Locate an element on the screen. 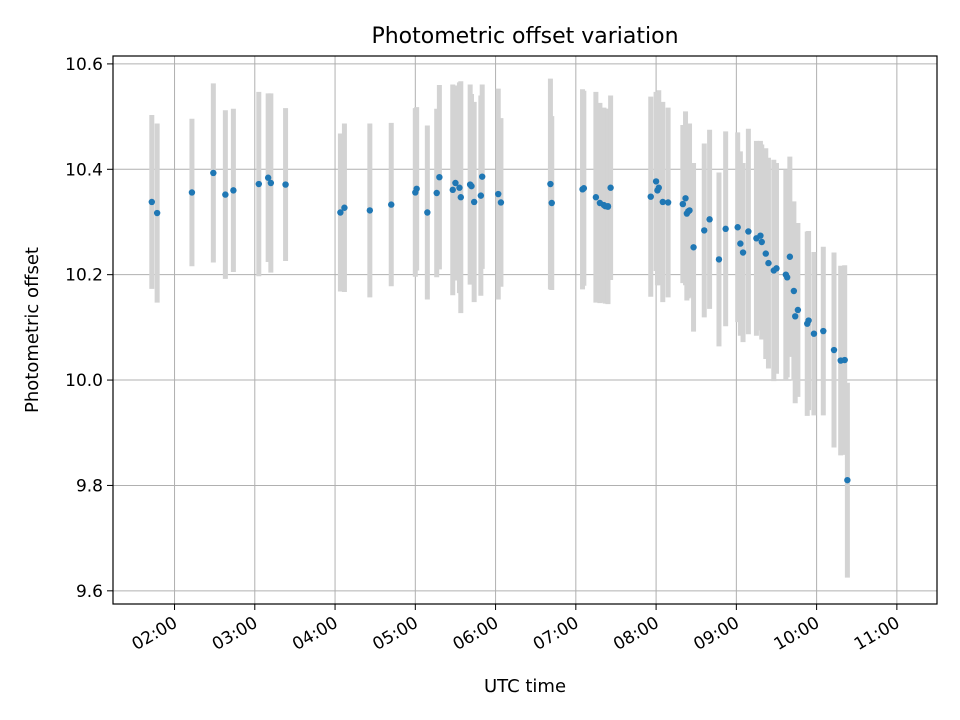 The width and height of the screenshot is (960, 720). y-axis: 9.6 9.8 10.0 10.2 10.4 10.6 is located at coordinates (89, 328).